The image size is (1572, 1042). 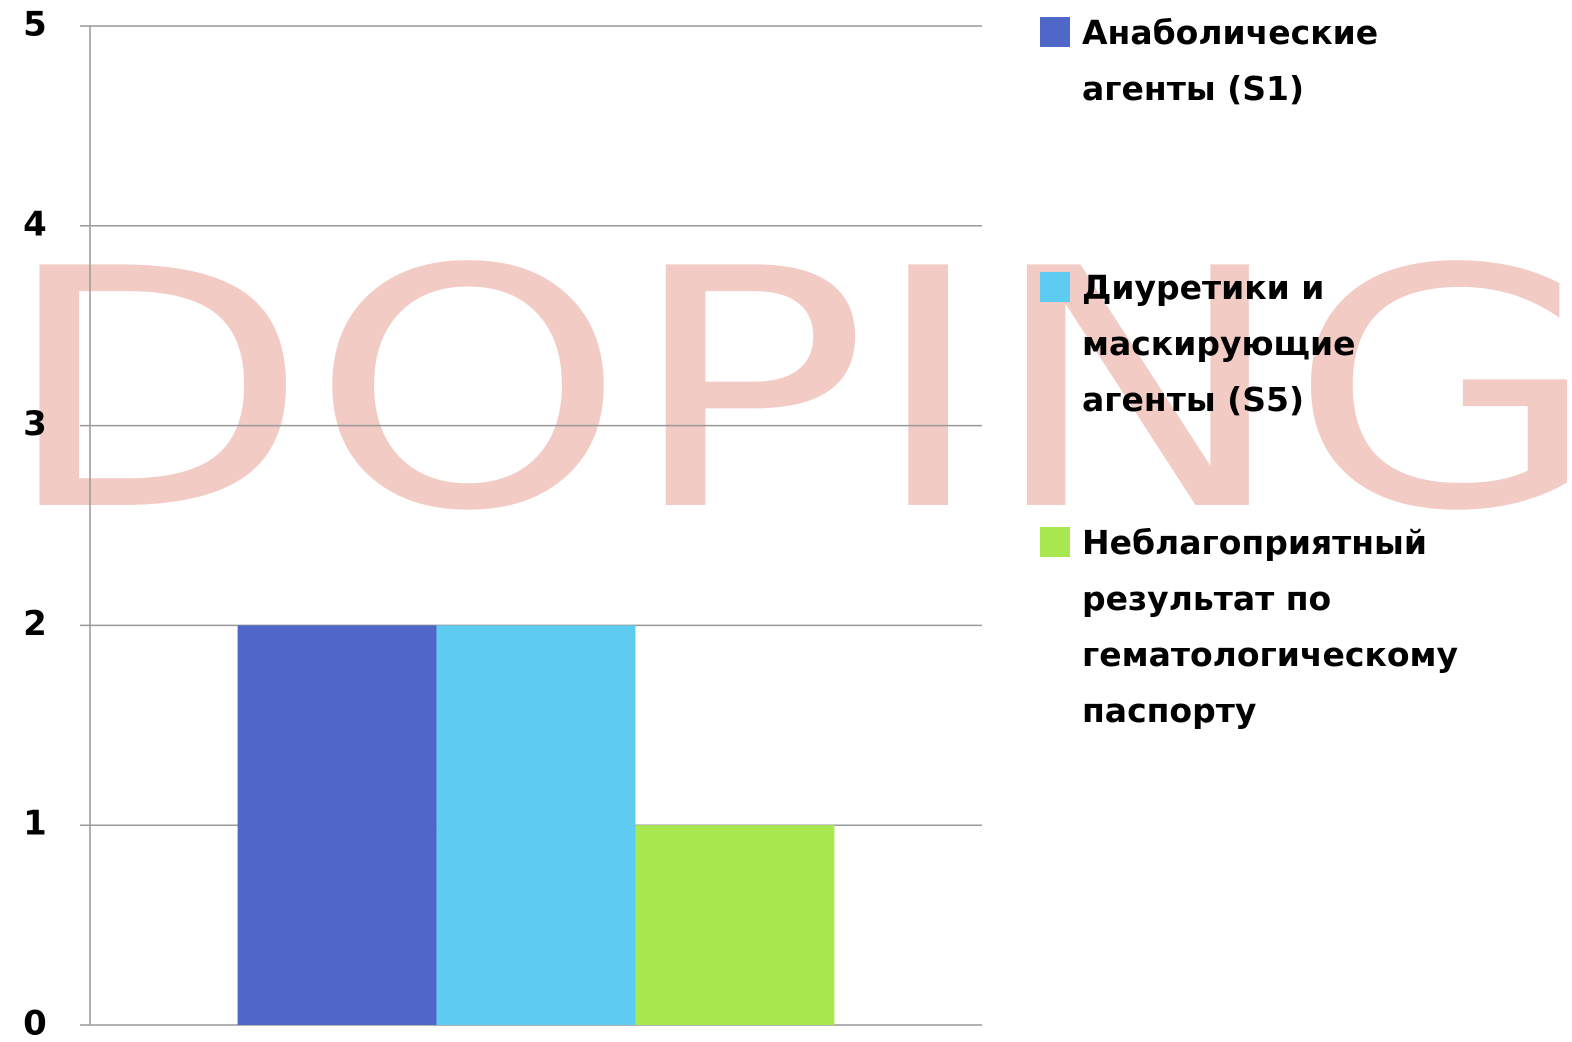 What do you see at coordinates (35, 1023) in the screenshot?
I see `y-tick-label: 0` at bounding box center [35, 1023].